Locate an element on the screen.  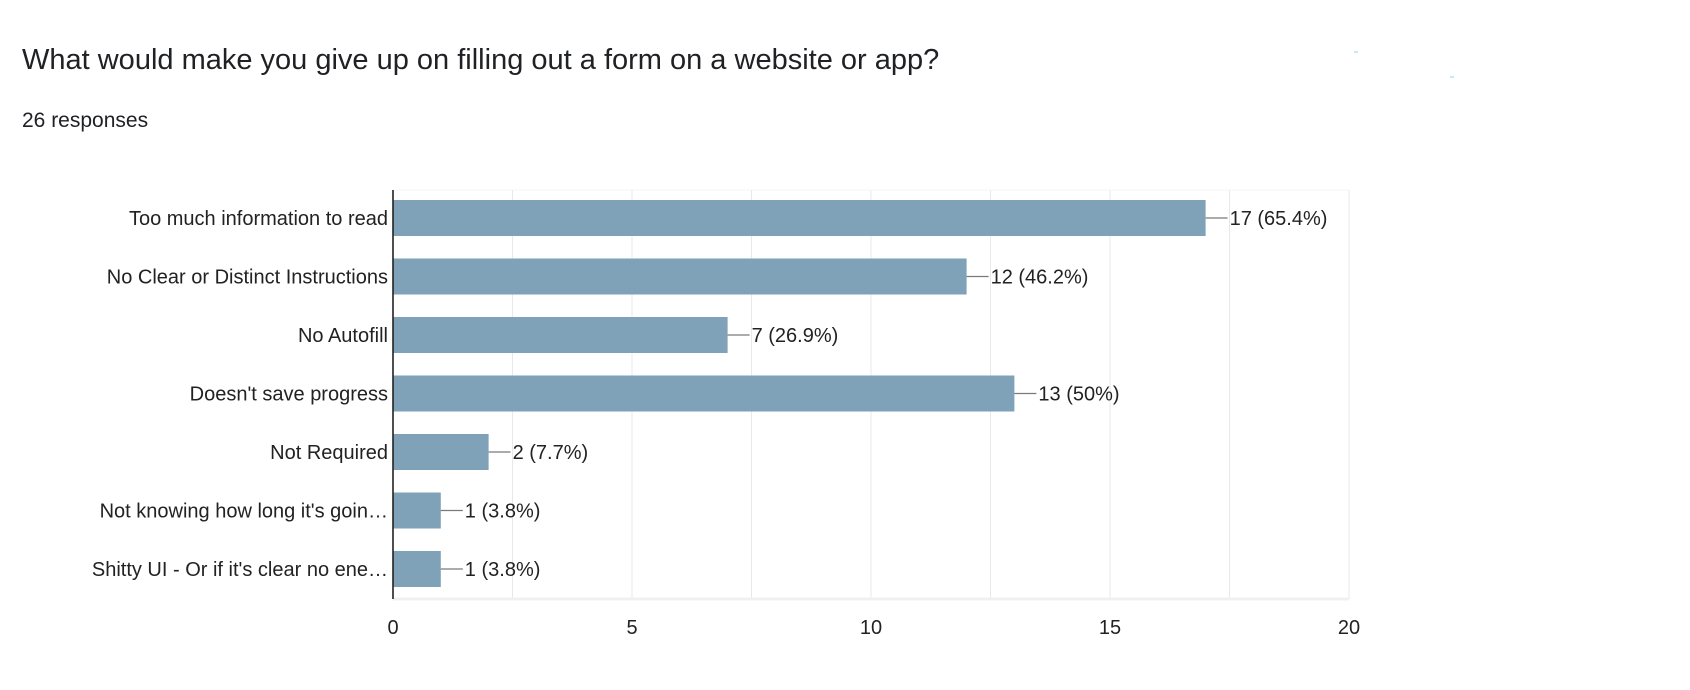
x-tick-label: 15 is located at coordinates (1110, 628).